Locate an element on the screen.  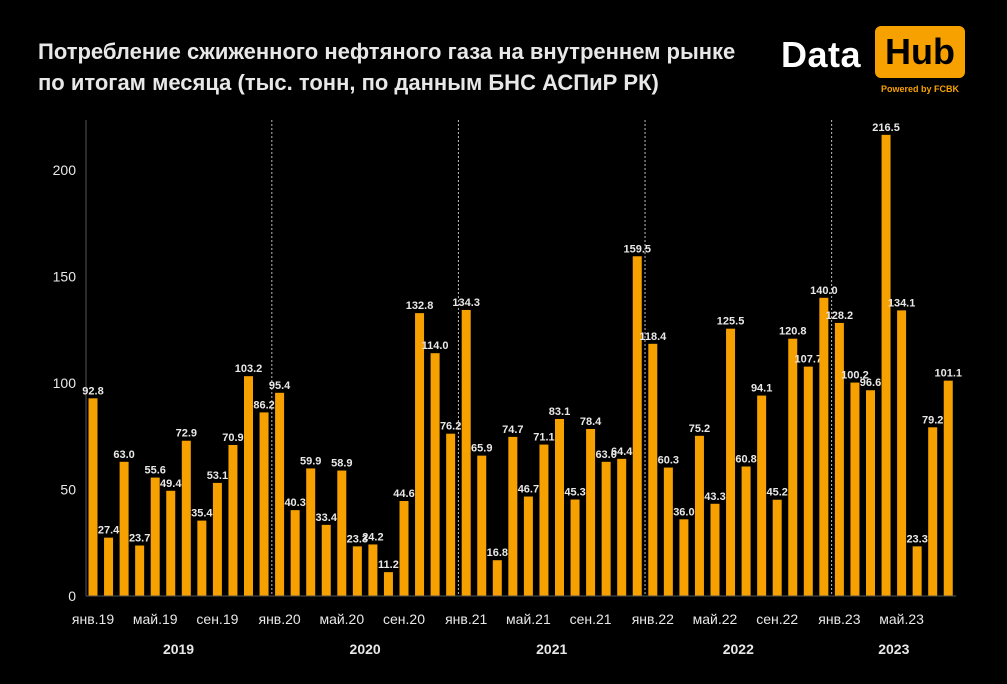
bar-value-label: 40.3 is located at coordinates (294, 503).